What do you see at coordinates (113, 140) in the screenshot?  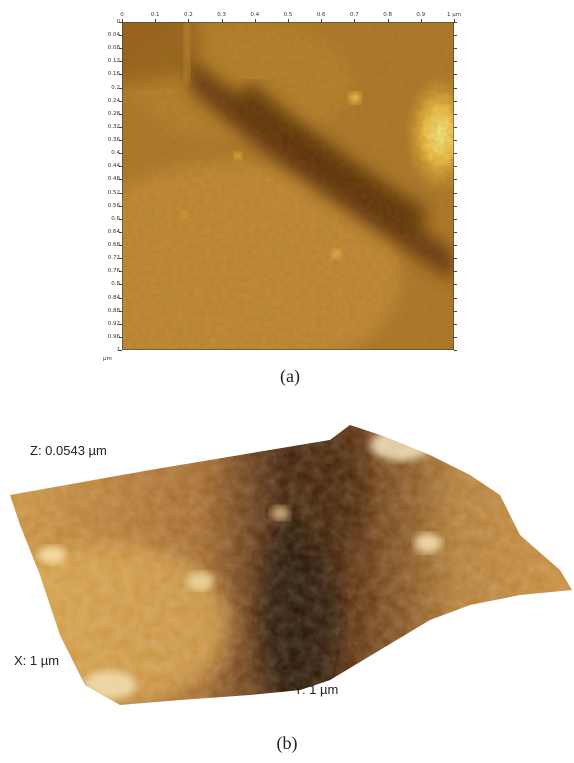 I see `y-tick-label: 0.36` at bounding box center [113, 140].